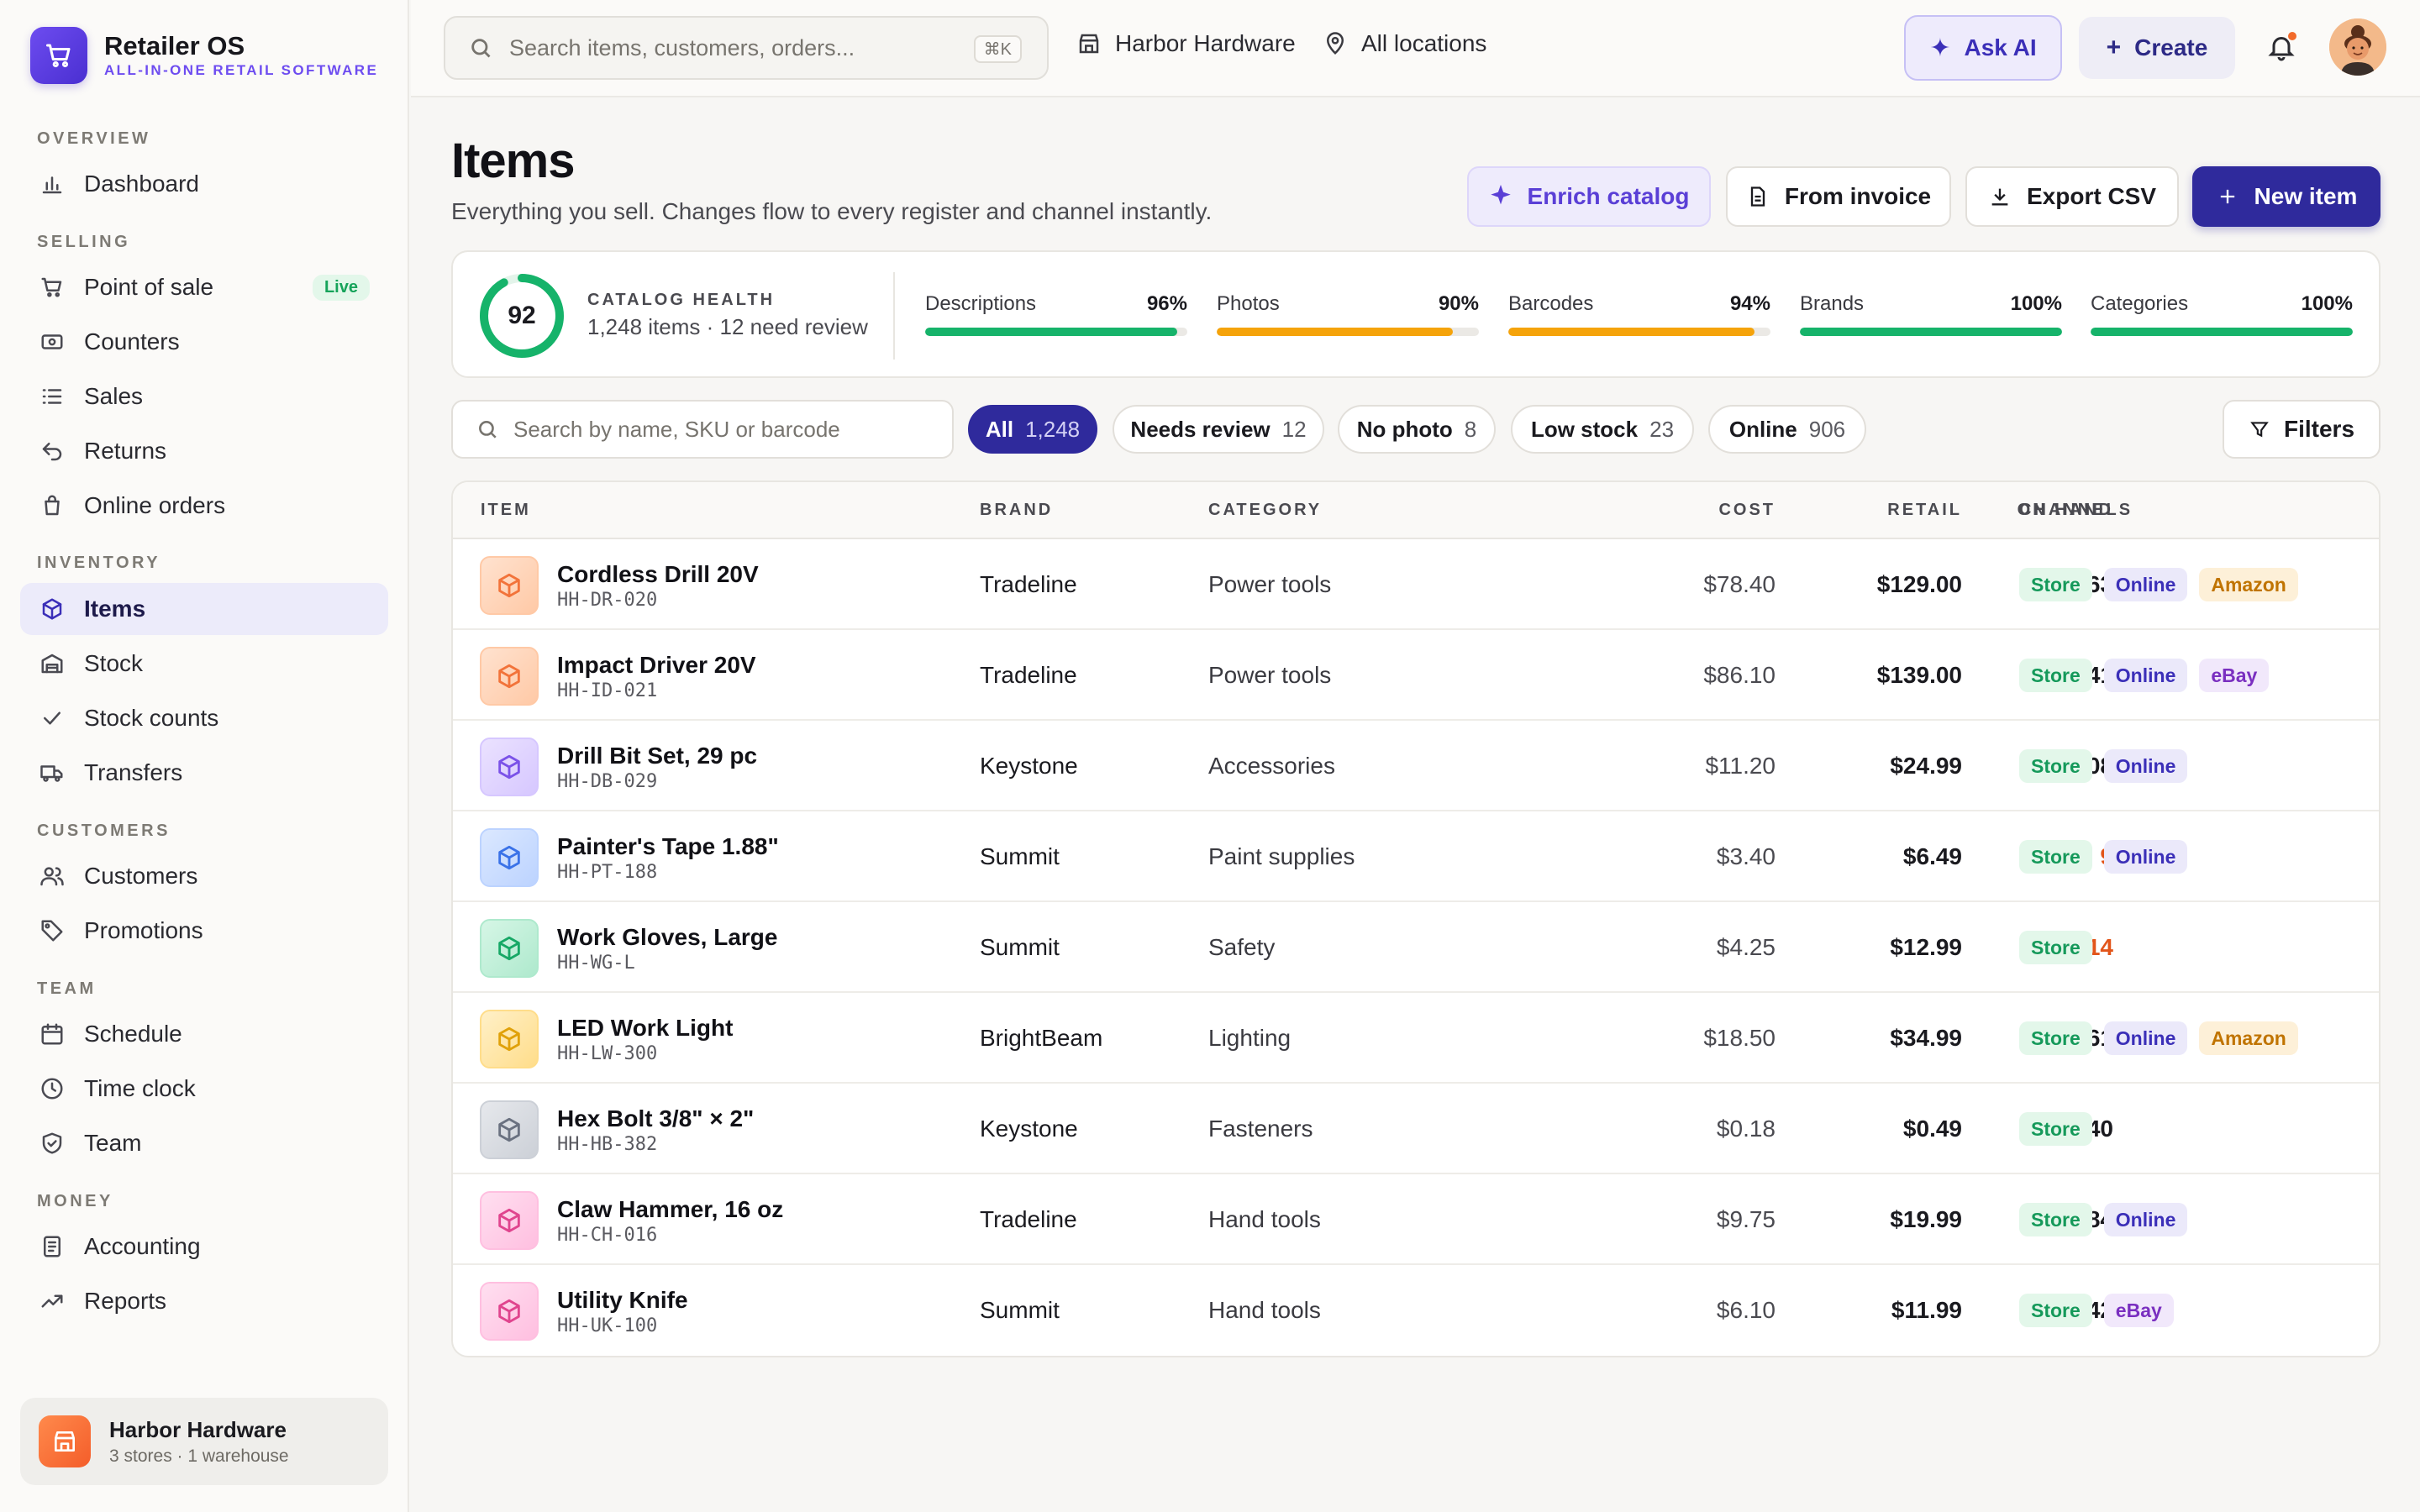 Image resolution: width=2420 pixels, height=1512 pixels. I want to click on brand: Retailer OS ALL-IN-ONE RETAIL SOFTWARE, so click(204, 55).